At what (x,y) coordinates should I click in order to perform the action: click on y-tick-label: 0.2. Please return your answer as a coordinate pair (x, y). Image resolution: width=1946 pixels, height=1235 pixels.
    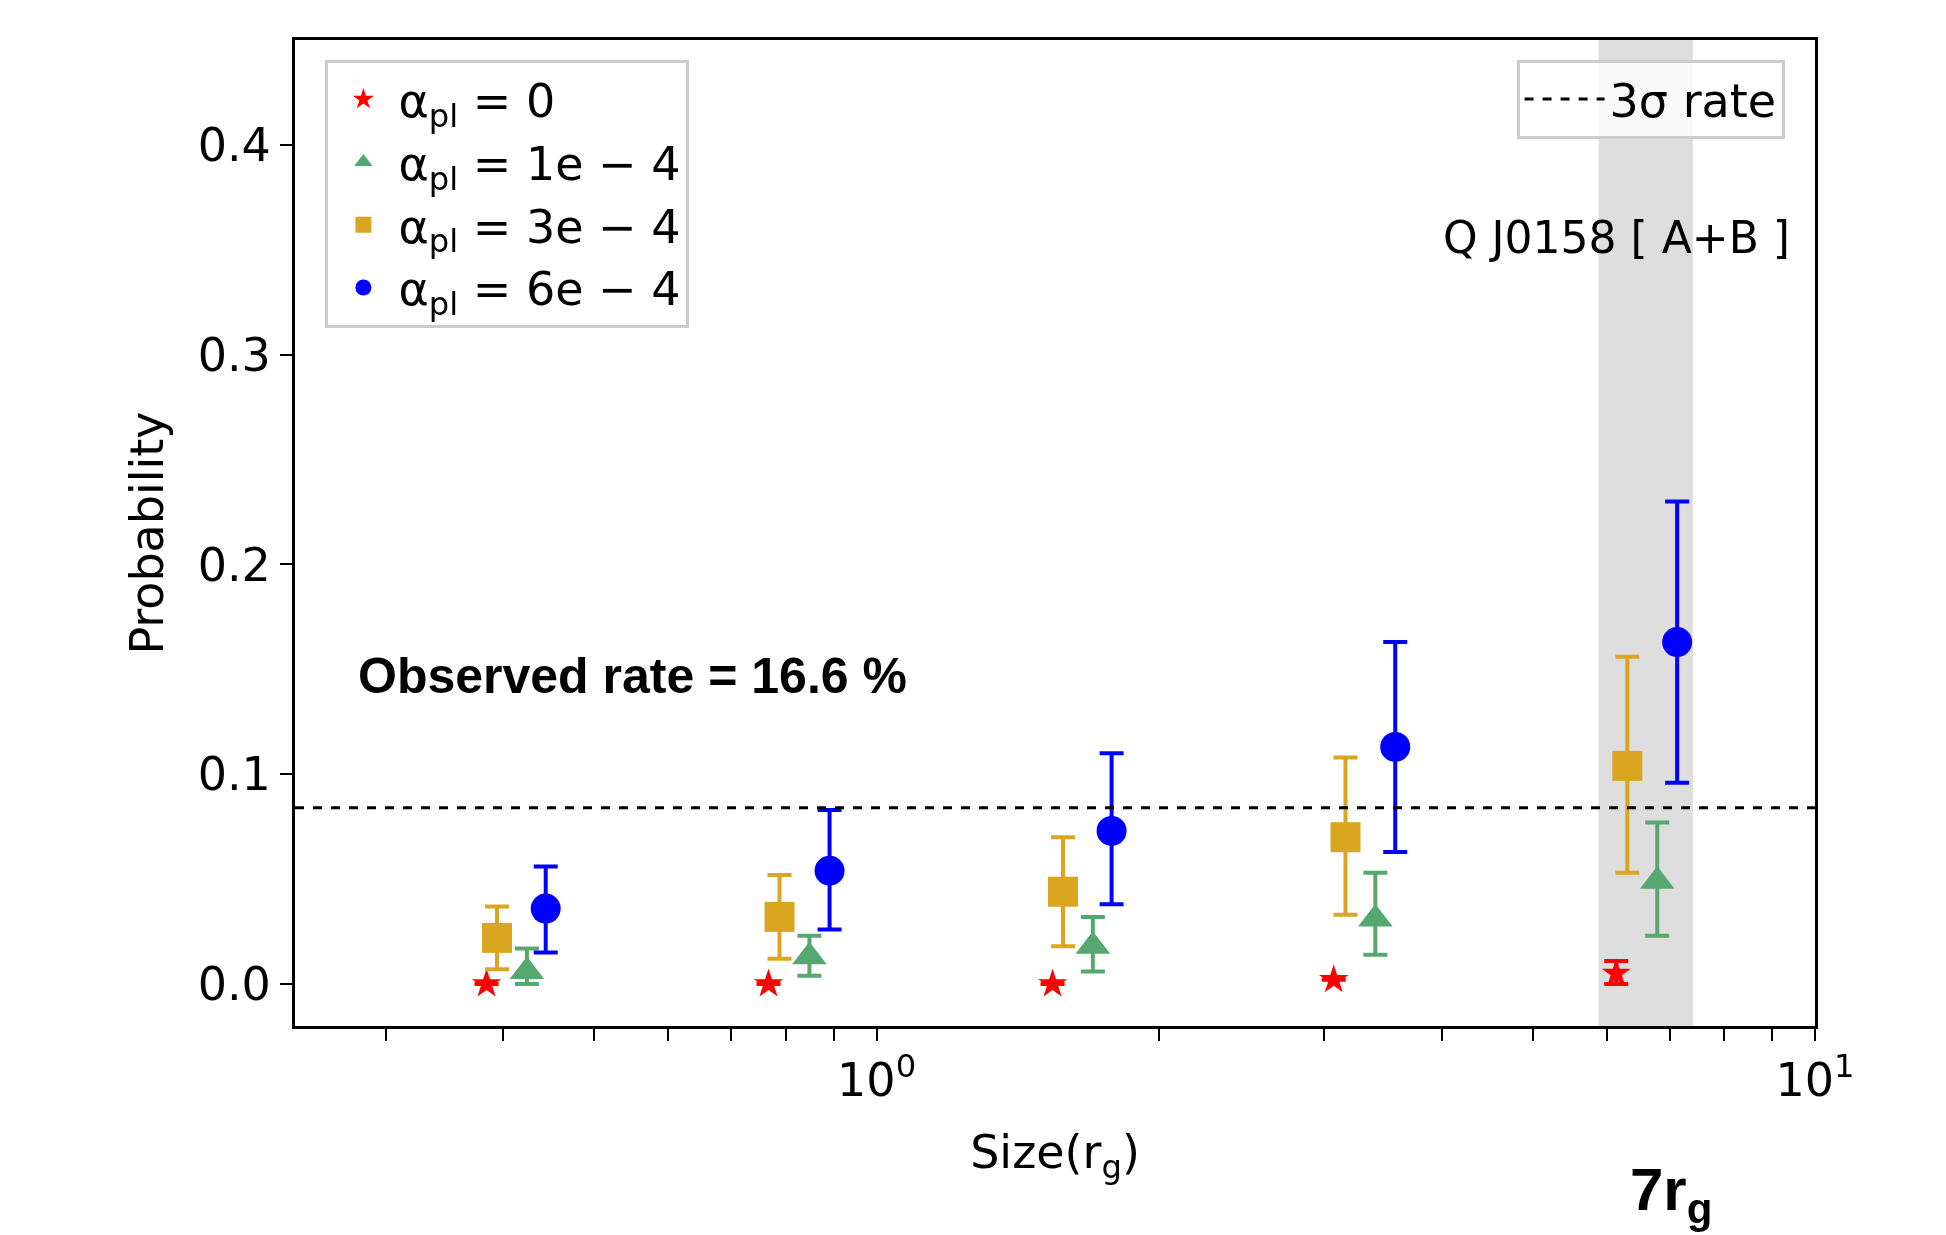
    Looking at the image, I should click on (234, 564).